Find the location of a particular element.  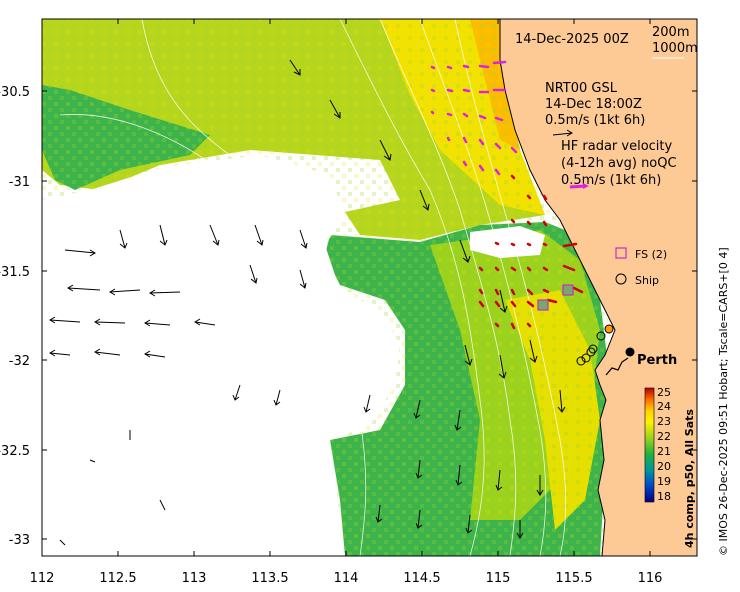

model-name: NRT00 GSL is located at coordinates (581, 88).